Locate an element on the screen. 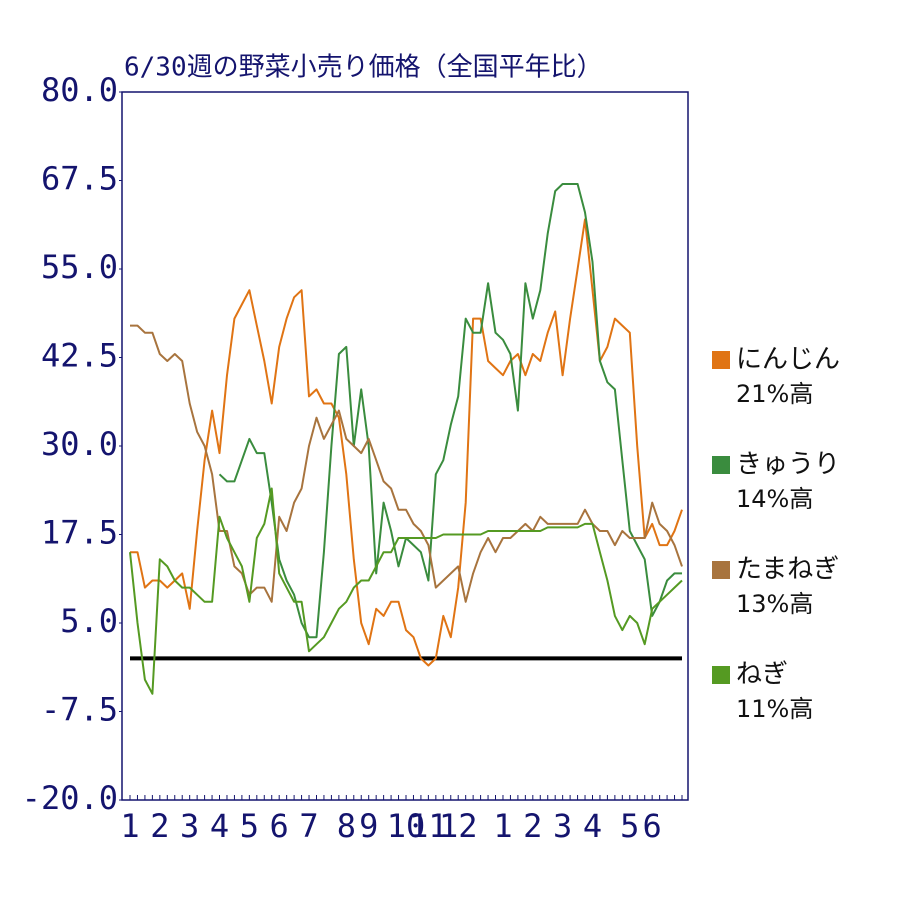  legend-note: 11%高 is located at coordinates (774, 709).